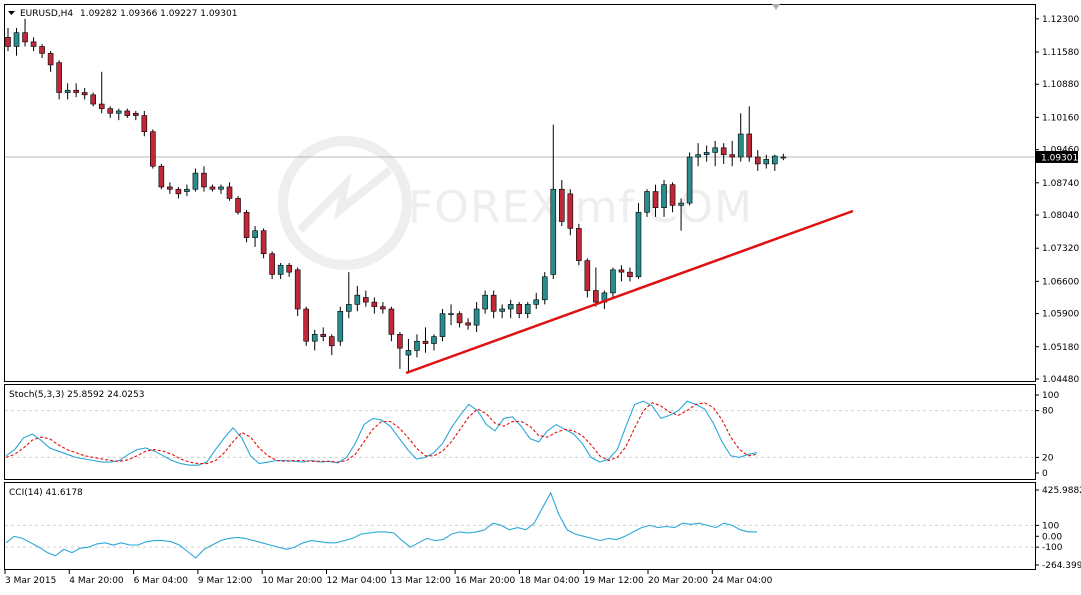  What do you see at coordinates (629, 292) in the screenshot?
I see `trendline` at bounding box center [629, 292].